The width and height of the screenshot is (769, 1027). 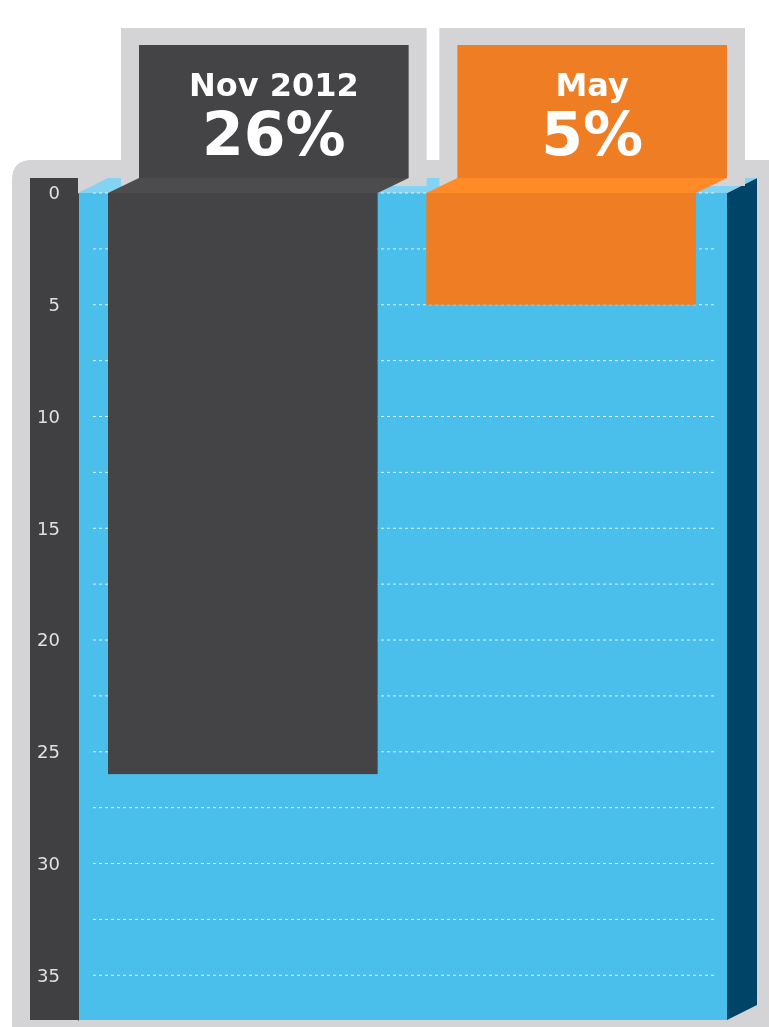 I want to click on x-tick-label: May, so click(x=592, y=85).